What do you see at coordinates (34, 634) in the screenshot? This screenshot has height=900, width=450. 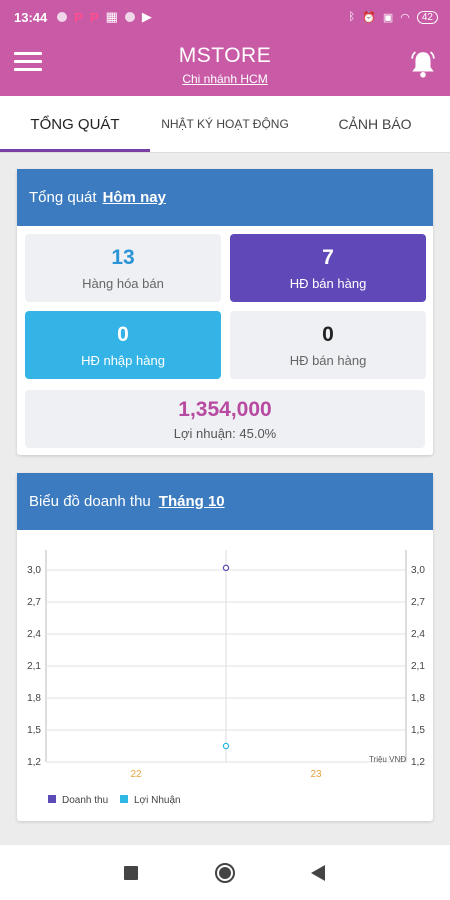 I see `y-tick-label-left: 2,4` at bounding box center [34, 634].